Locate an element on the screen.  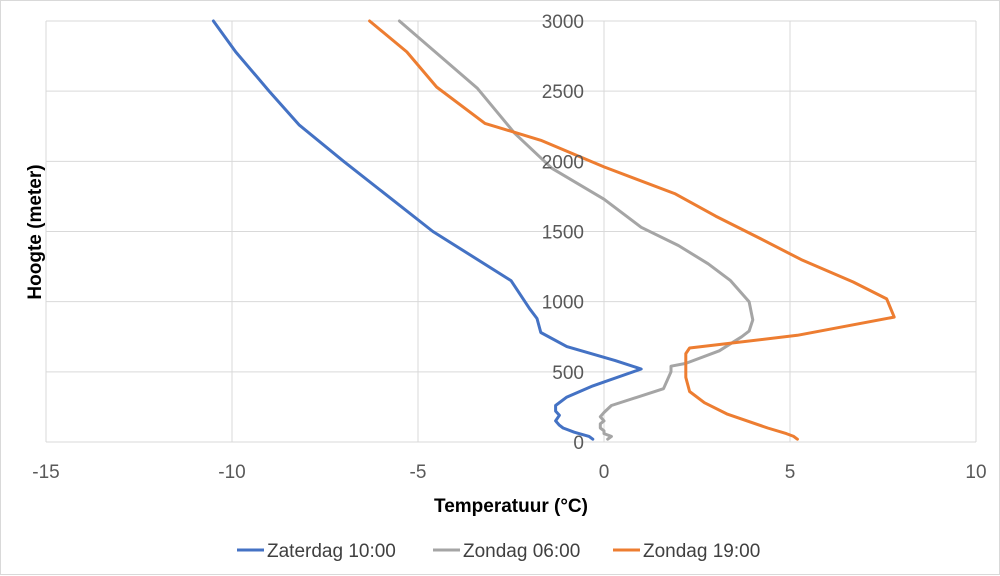
legend: Zaterdag 10:00 Zondag 06:00 Zondag 19:00 is located at coordinates (498, 551).